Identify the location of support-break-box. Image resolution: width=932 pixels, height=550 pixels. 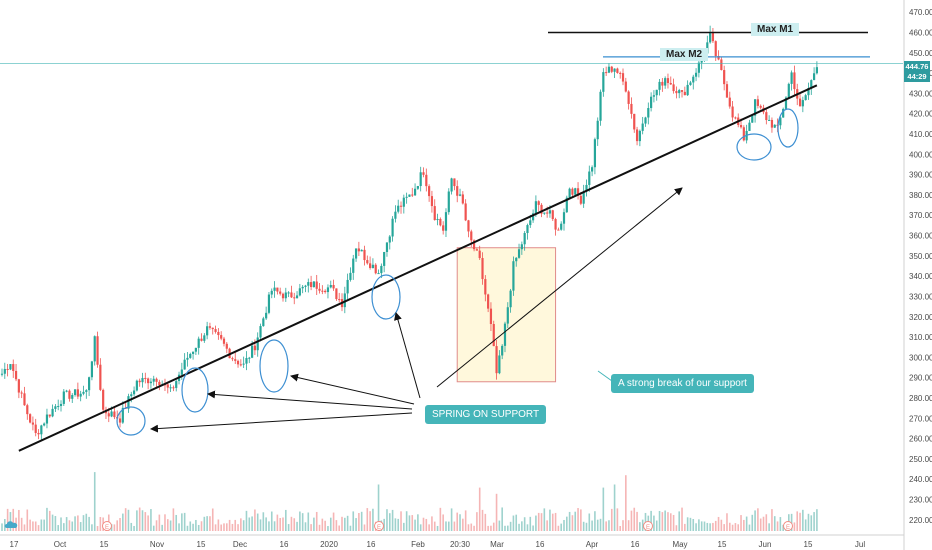
(506, 315).